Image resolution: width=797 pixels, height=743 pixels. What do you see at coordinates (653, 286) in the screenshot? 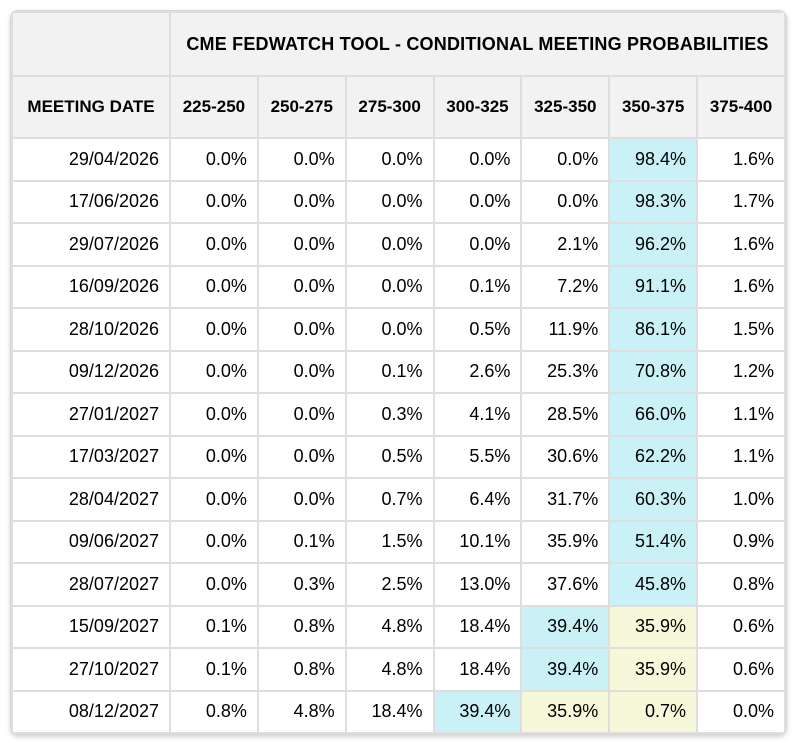
I see `probability-cell: 91.1%` at bounding box center [653, 286].